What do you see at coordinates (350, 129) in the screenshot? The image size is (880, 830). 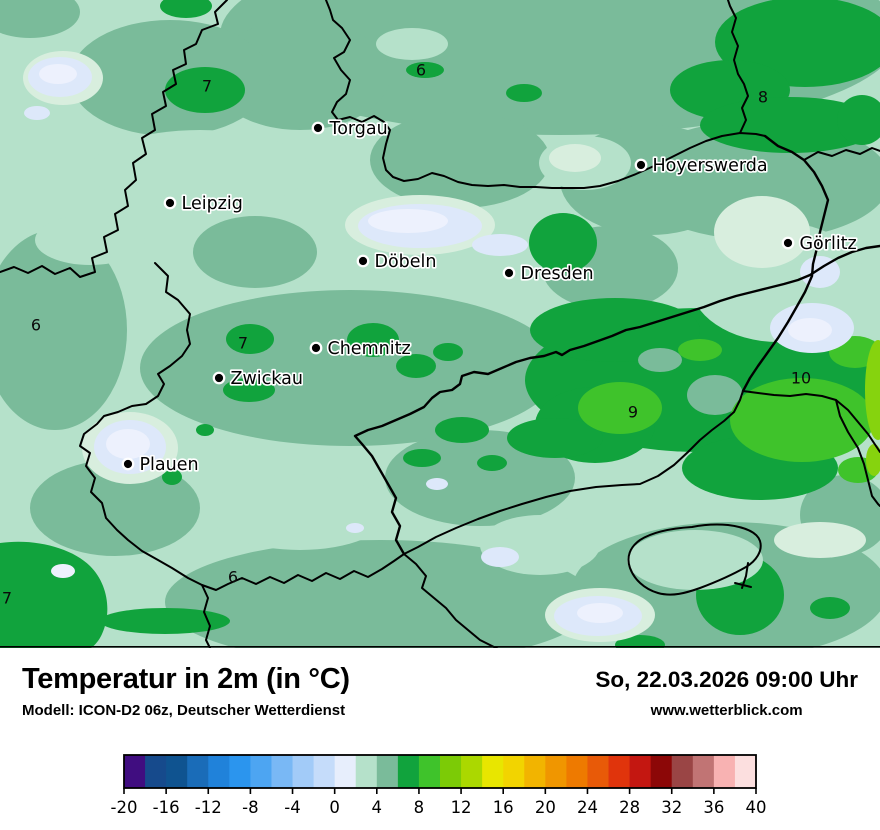 I see `city-marker: Torgau` at bounding box center [350, 129].